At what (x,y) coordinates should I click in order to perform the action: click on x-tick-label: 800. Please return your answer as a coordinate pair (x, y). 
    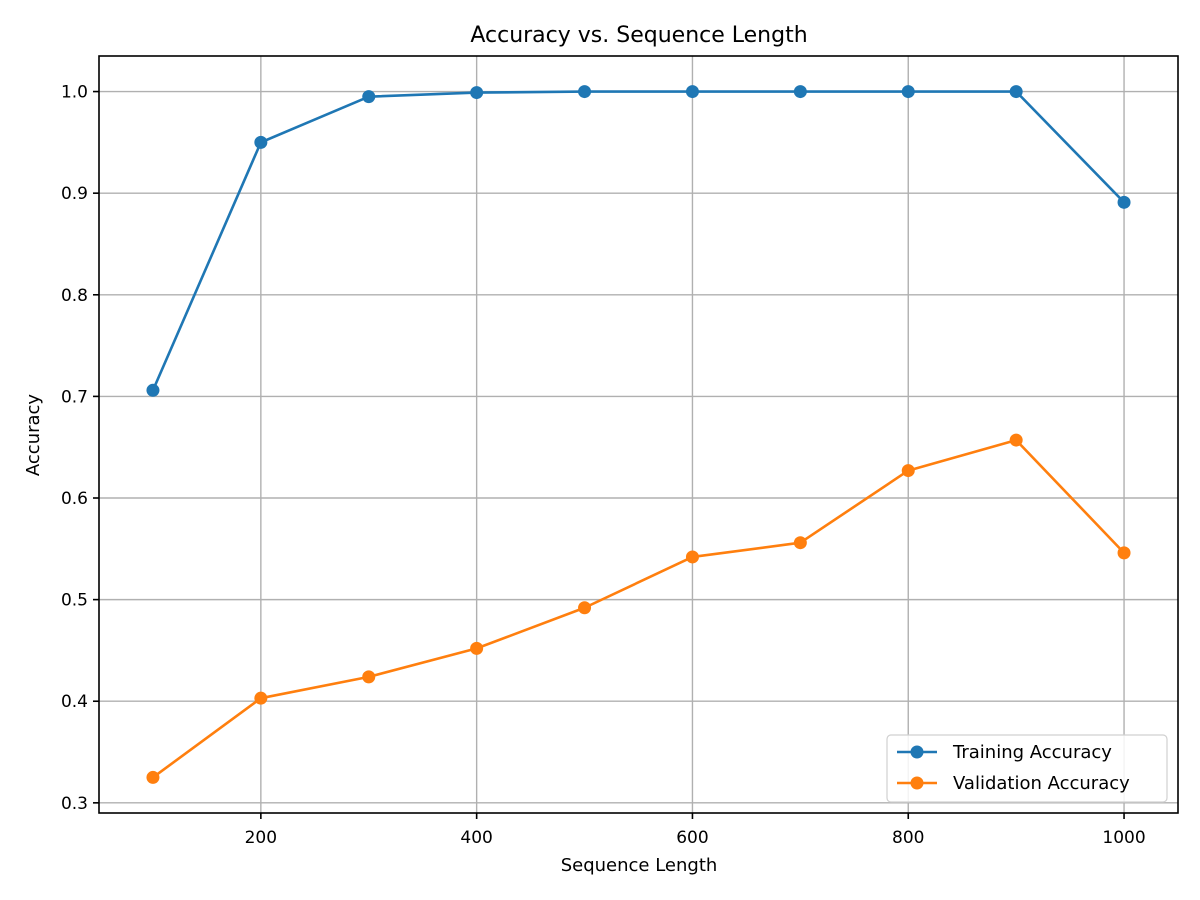
    Looking at the image, I should click on (908, 838).